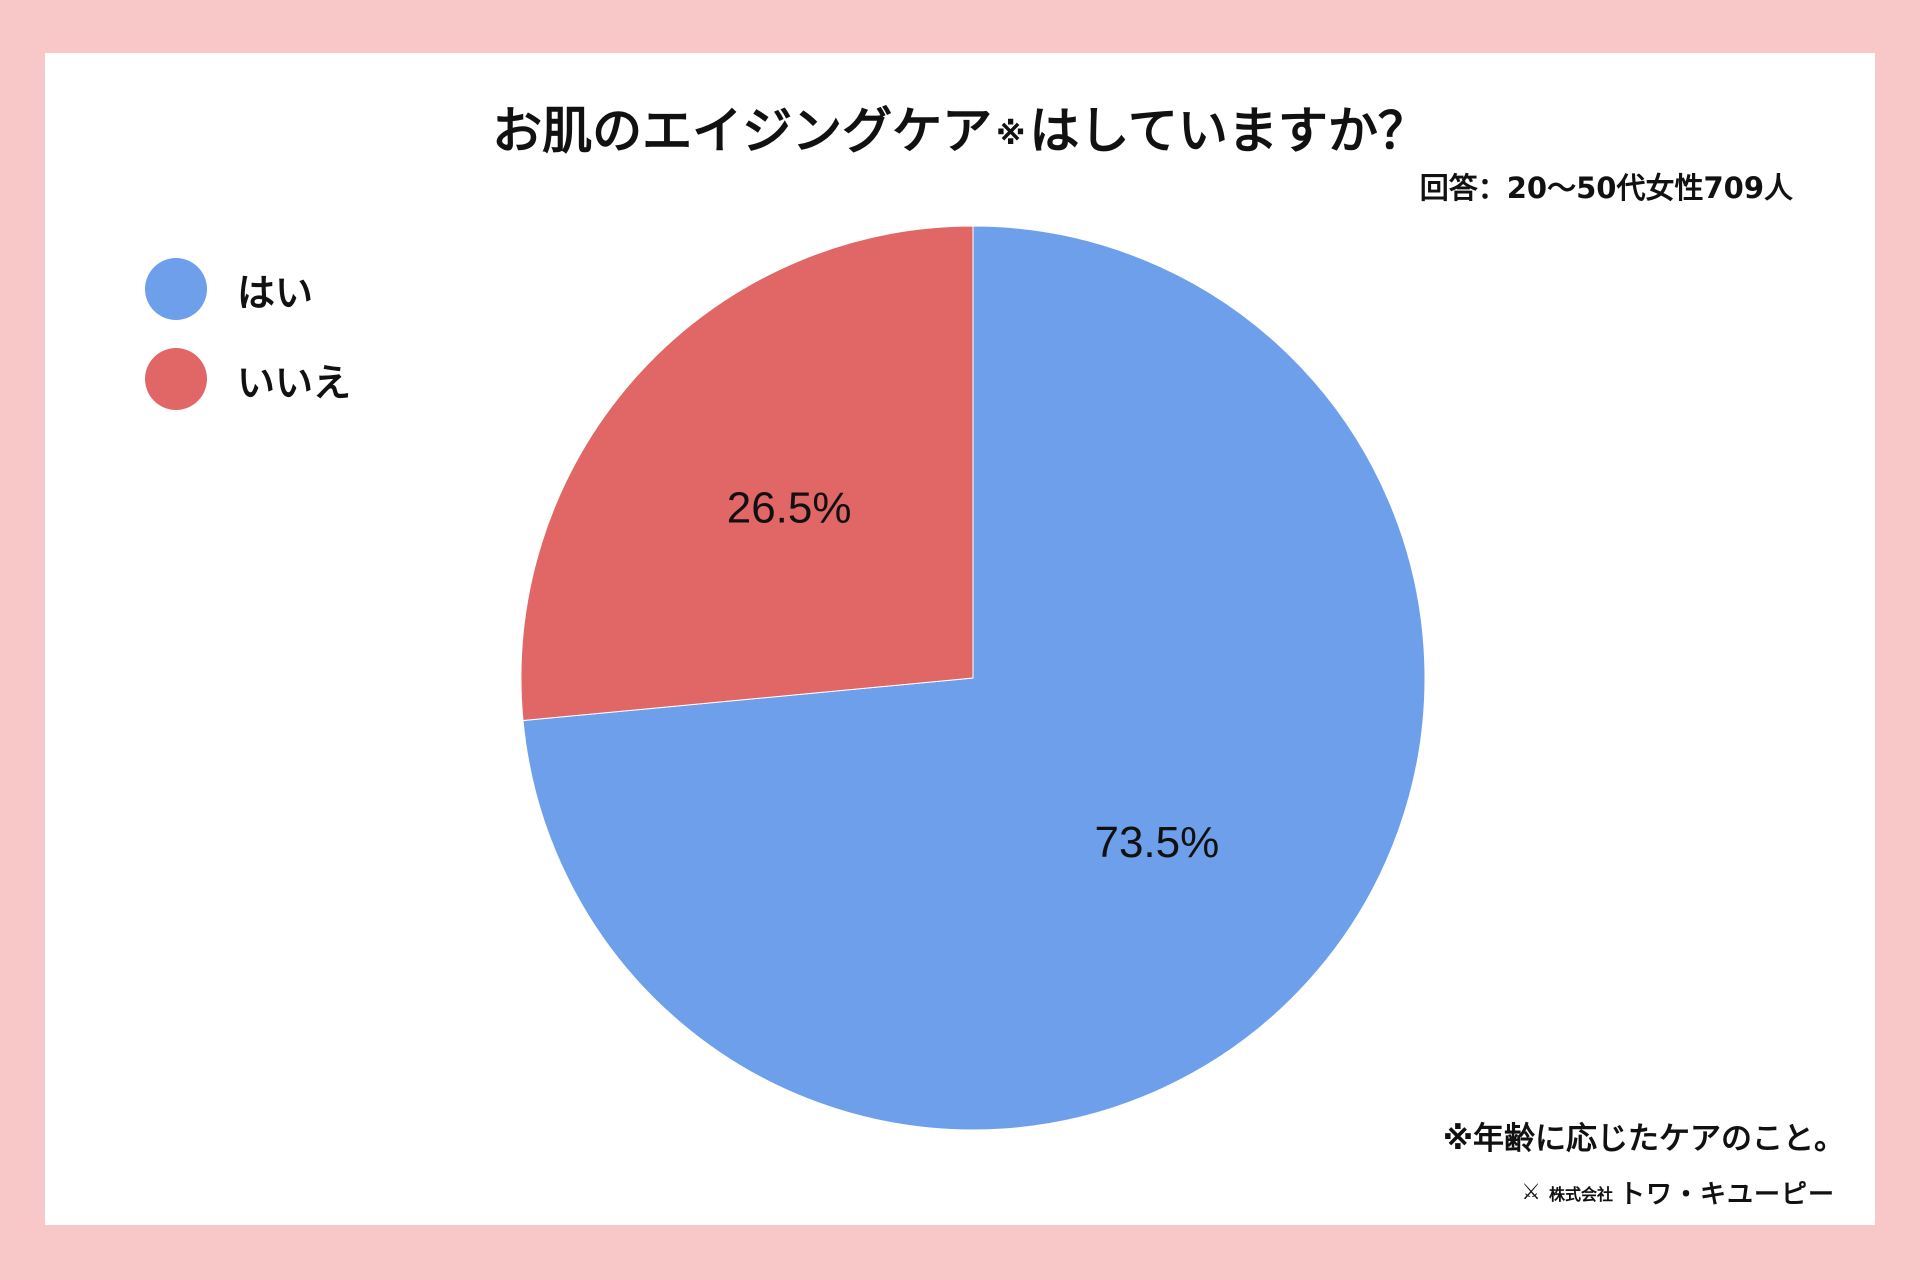 The image size is (1920, 1280). Describe the element at coordinates (1156, 842) in the screenshot. I see `slice-label-yes: 73.5%` at that location.